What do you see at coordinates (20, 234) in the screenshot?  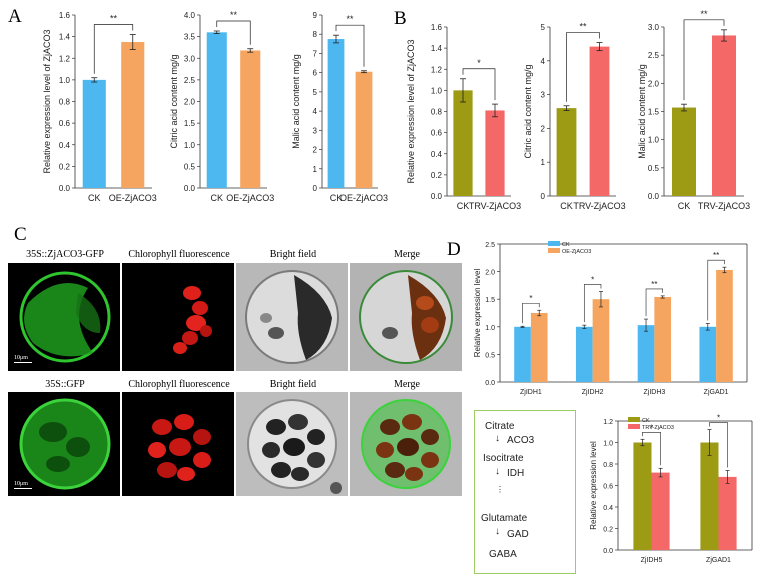 I see `panel-label-c: C` at bounding box center [20, 234].